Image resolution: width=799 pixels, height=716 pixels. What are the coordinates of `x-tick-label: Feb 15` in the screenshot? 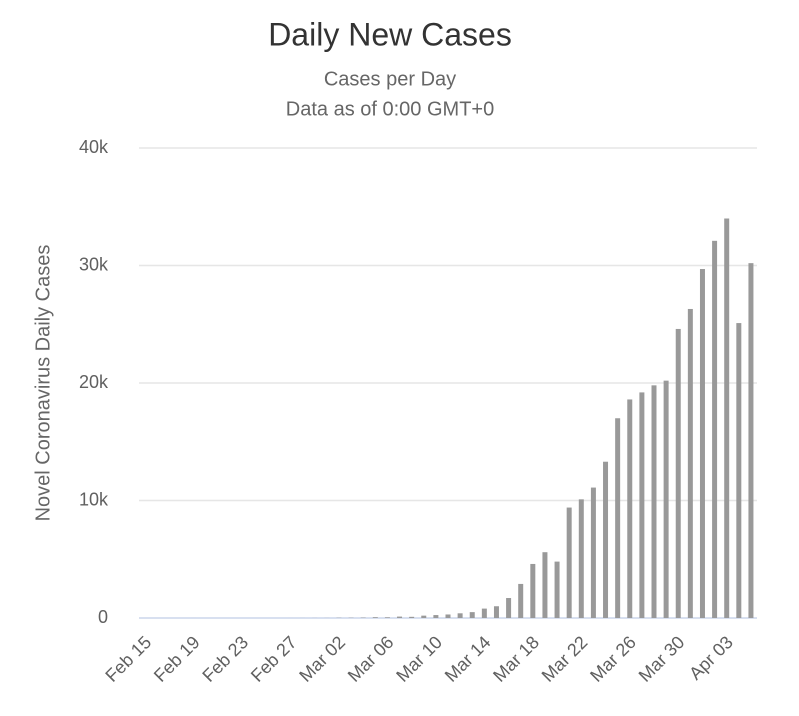 It's located at (128, 659).